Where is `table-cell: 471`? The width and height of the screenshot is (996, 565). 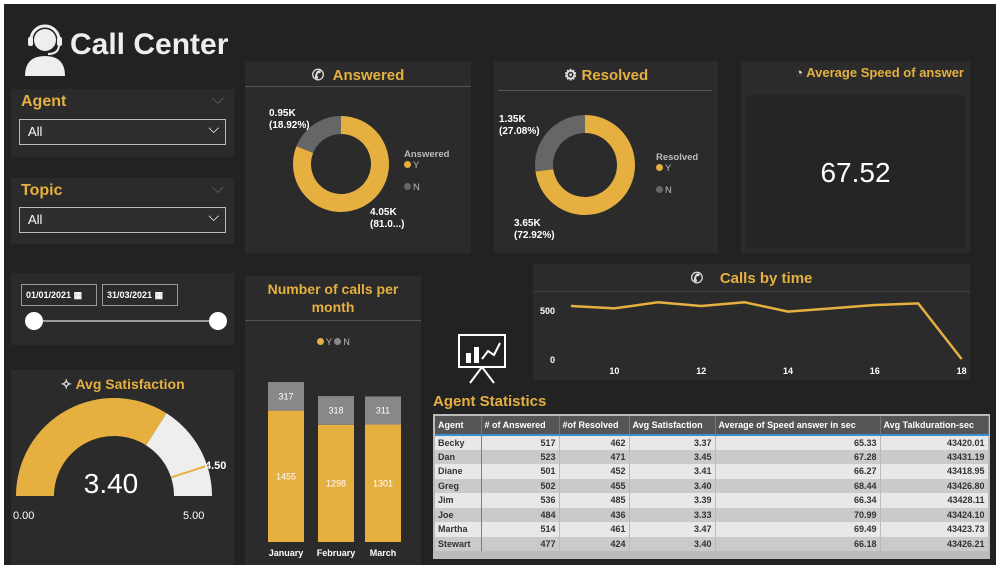
table-cell: 471 is located at coordinates (594, 456).